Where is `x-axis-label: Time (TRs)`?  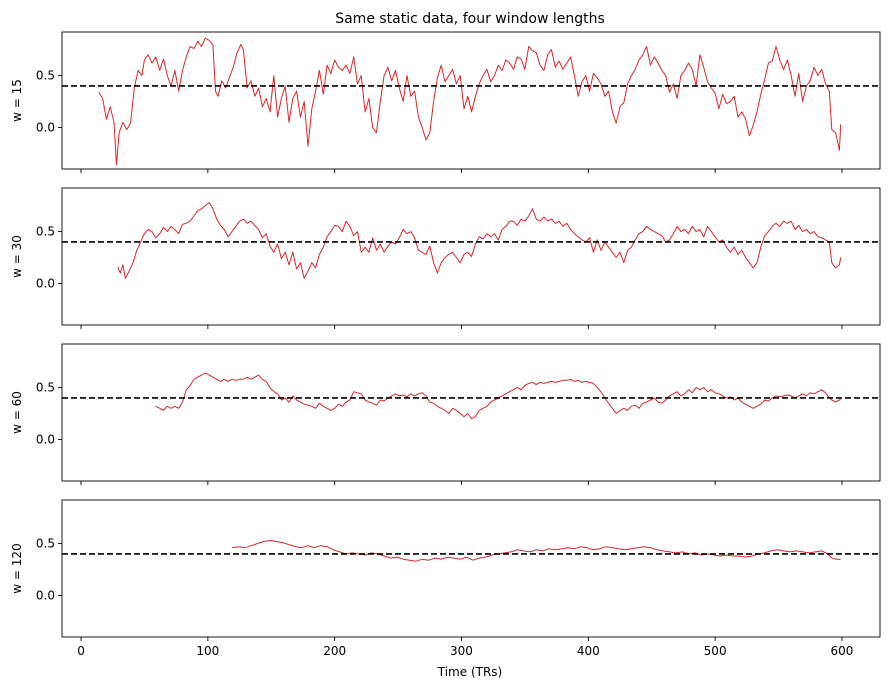 x-axis-label: Time (TRs) is located at coordinates (469, 672).